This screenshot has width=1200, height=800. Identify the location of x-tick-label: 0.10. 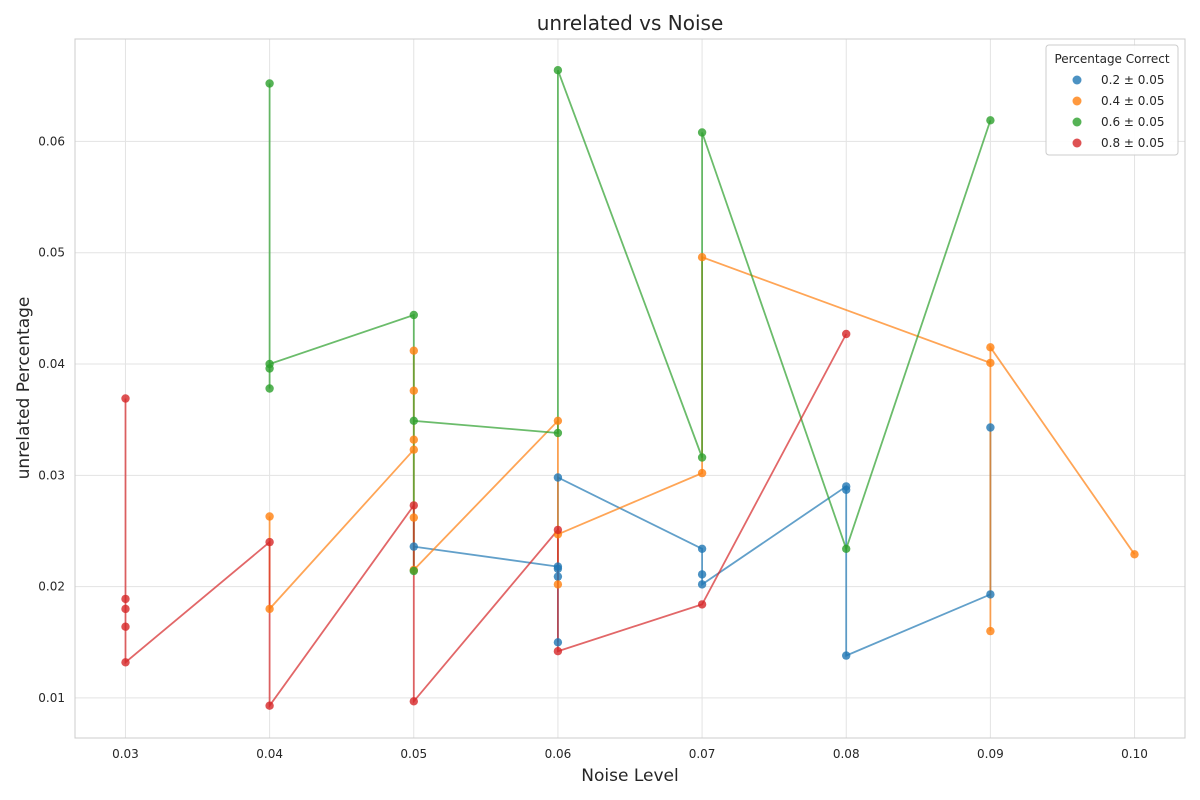
(1134, 754).